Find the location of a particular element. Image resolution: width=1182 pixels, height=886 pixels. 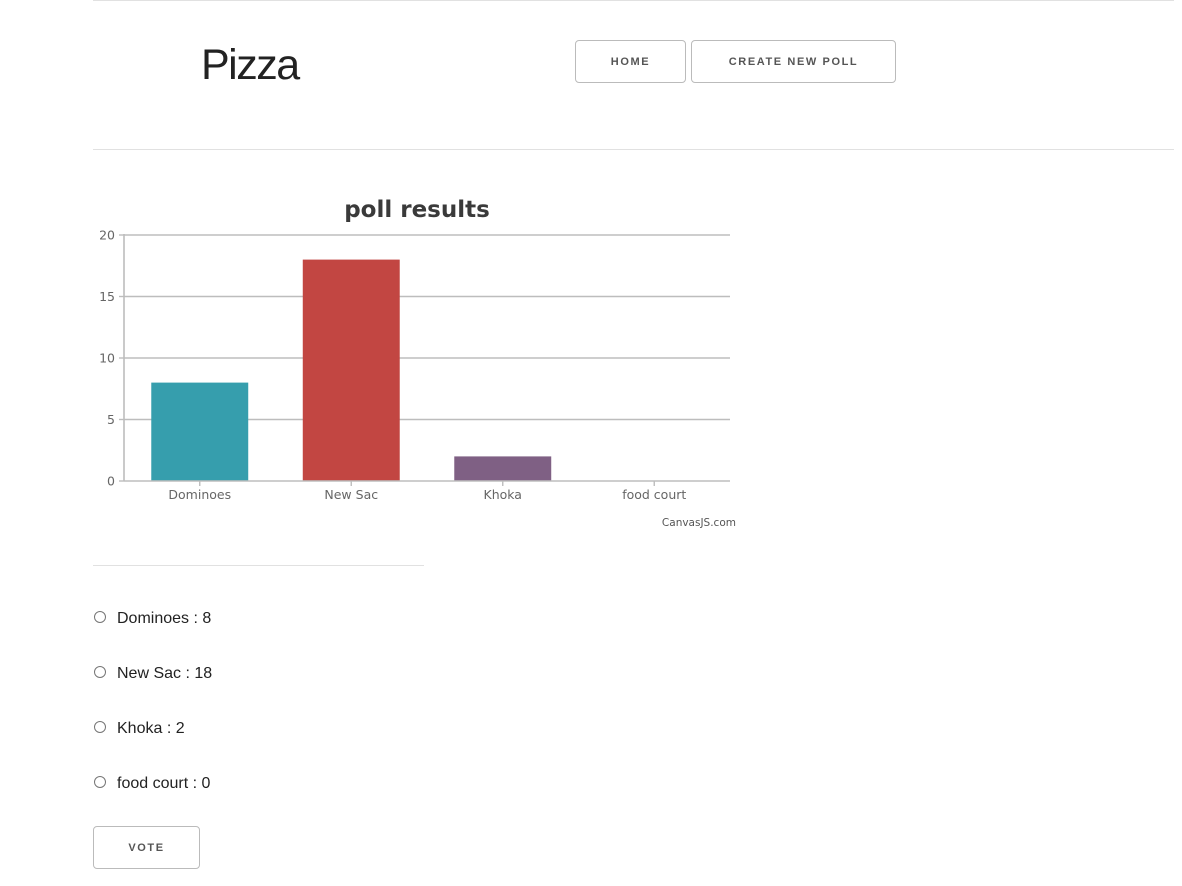

vote-button: VOTE is located at coordinates (146, 847).